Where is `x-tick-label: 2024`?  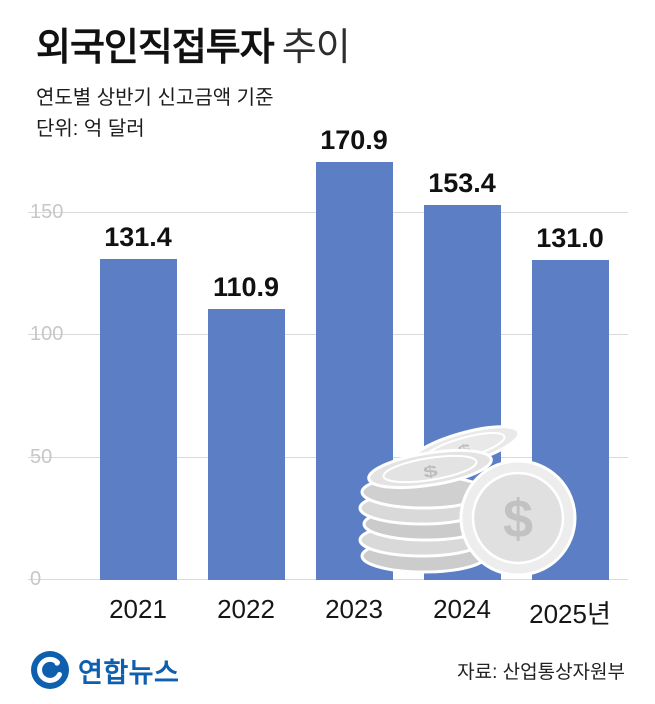
x-tick-label: 2024 is located at coordinates (462, 609).